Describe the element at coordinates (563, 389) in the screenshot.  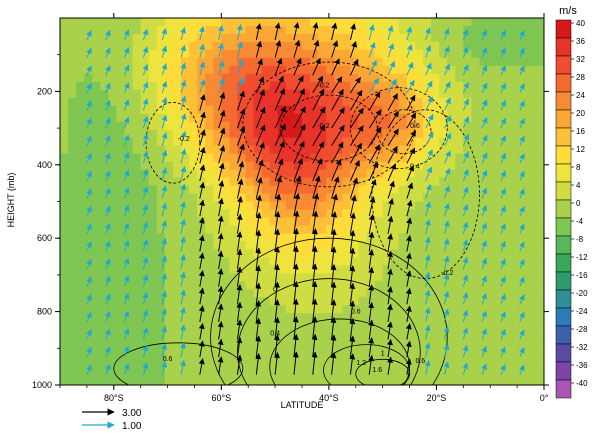
I see `colorbar-box` at that location.